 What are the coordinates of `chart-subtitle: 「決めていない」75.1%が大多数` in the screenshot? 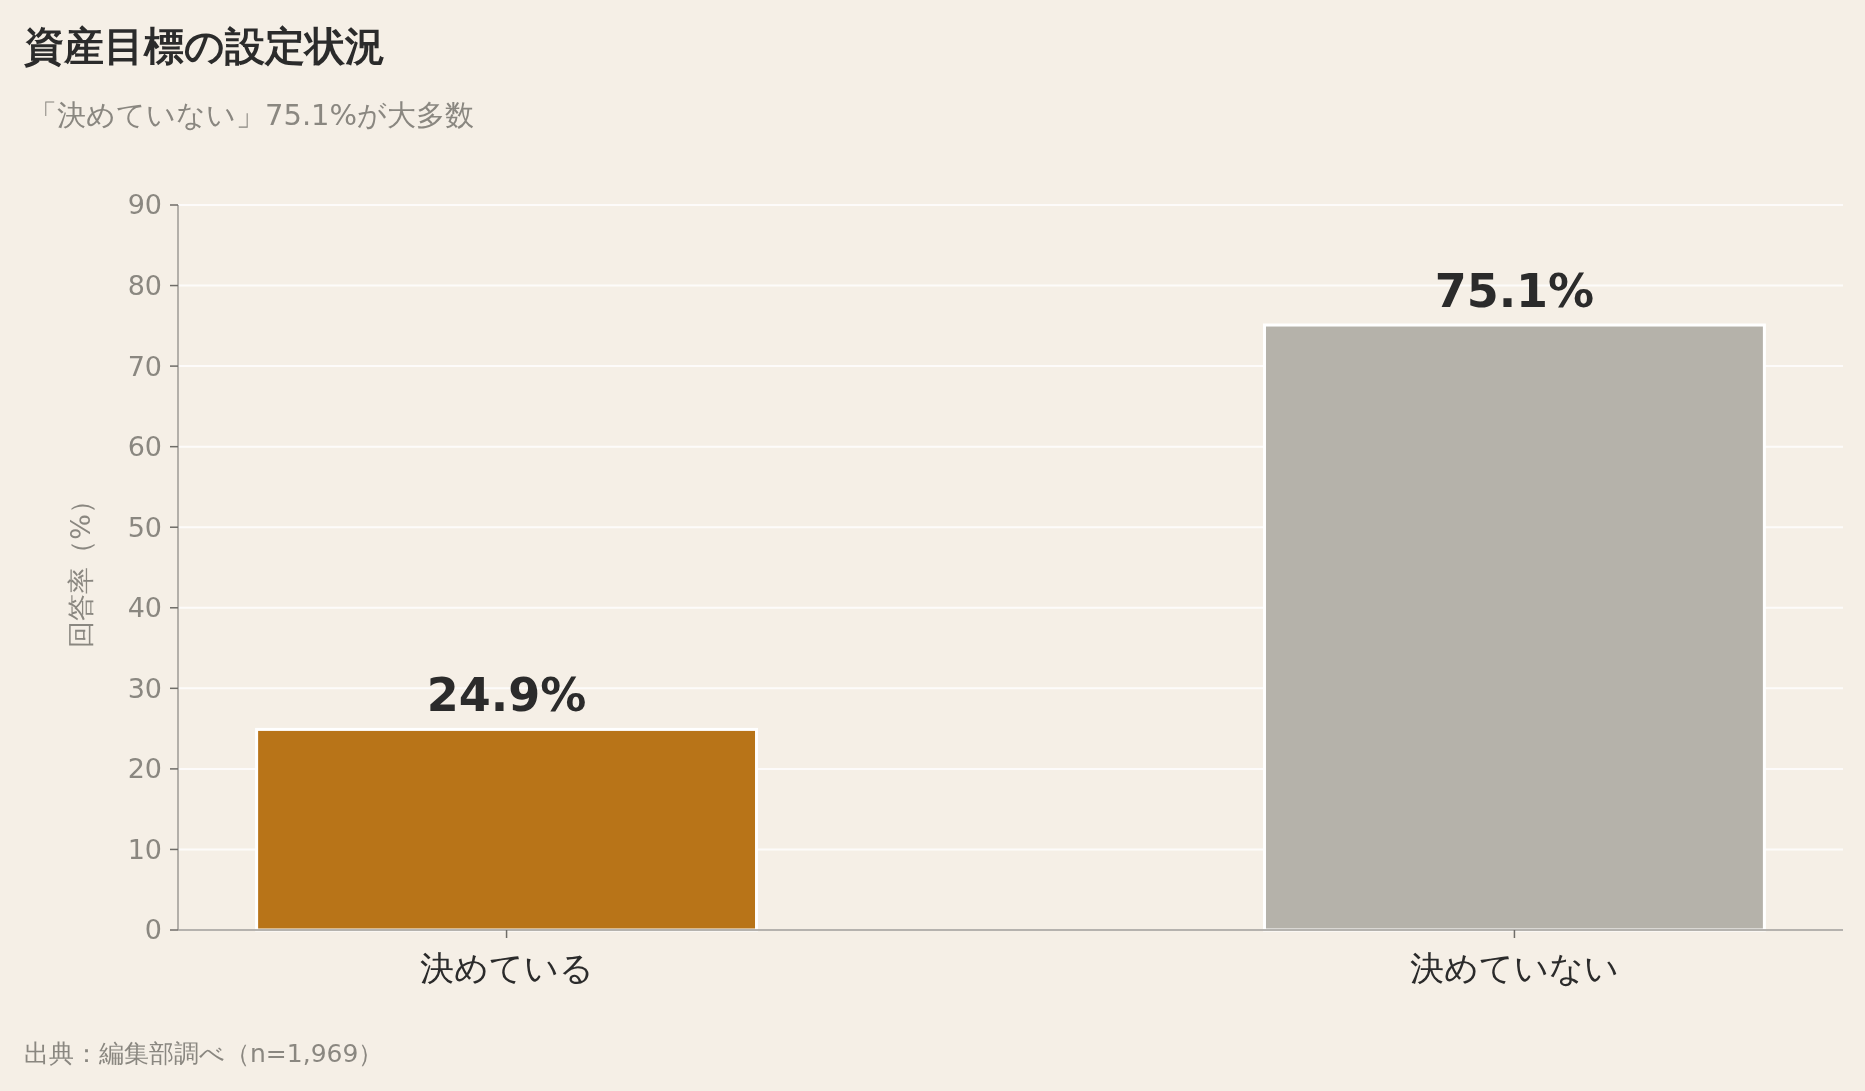 It's located at (251, 115).